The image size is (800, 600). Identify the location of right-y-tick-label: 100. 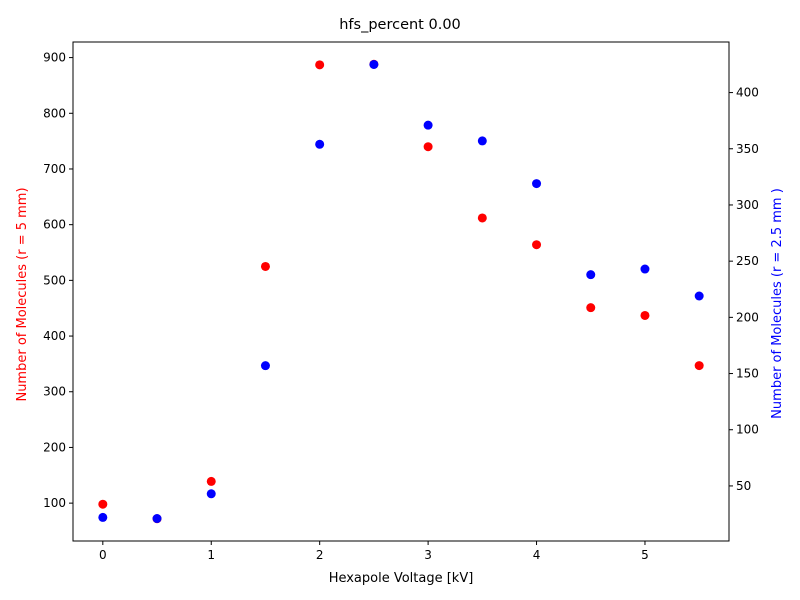
(747, 430).